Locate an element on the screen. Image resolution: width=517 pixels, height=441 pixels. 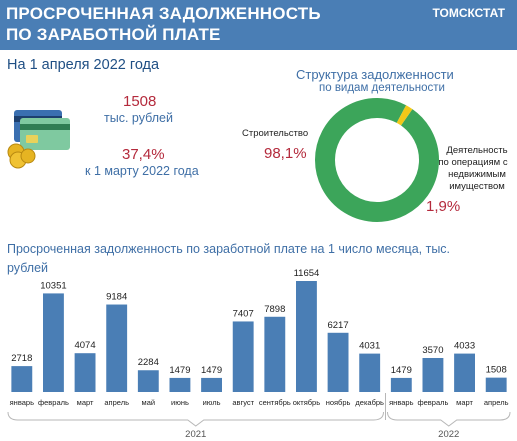
structure-subtitle: по видам деятельности is located at coordinates (382, 88).